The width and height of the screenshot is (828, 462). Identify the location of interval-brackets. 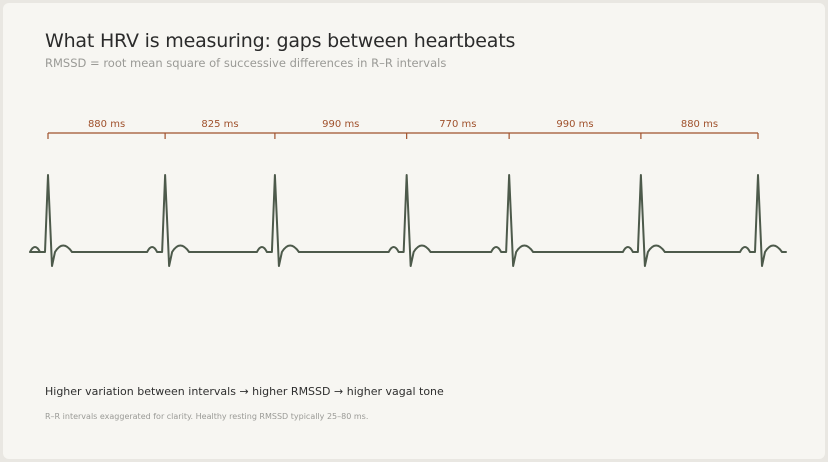
(403, 135).